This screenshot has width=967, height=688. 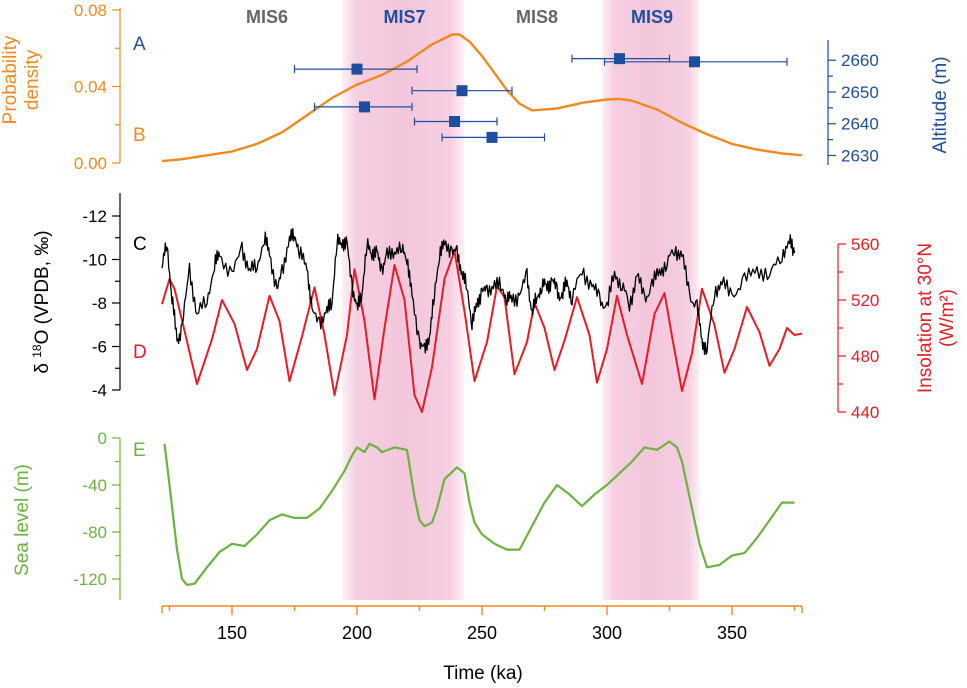 I want to click on x-axis-tick-label: 350, so click(x=732, y=633).